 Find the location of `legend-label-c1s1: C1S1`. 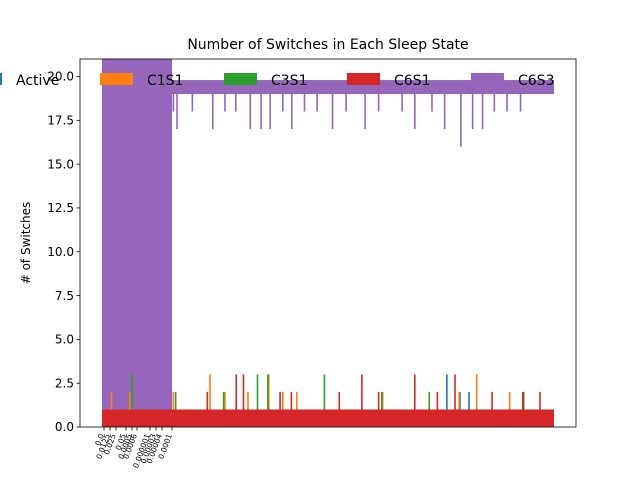

legend-label-c1s1: C1S1 is located at coordinates (165, 81).